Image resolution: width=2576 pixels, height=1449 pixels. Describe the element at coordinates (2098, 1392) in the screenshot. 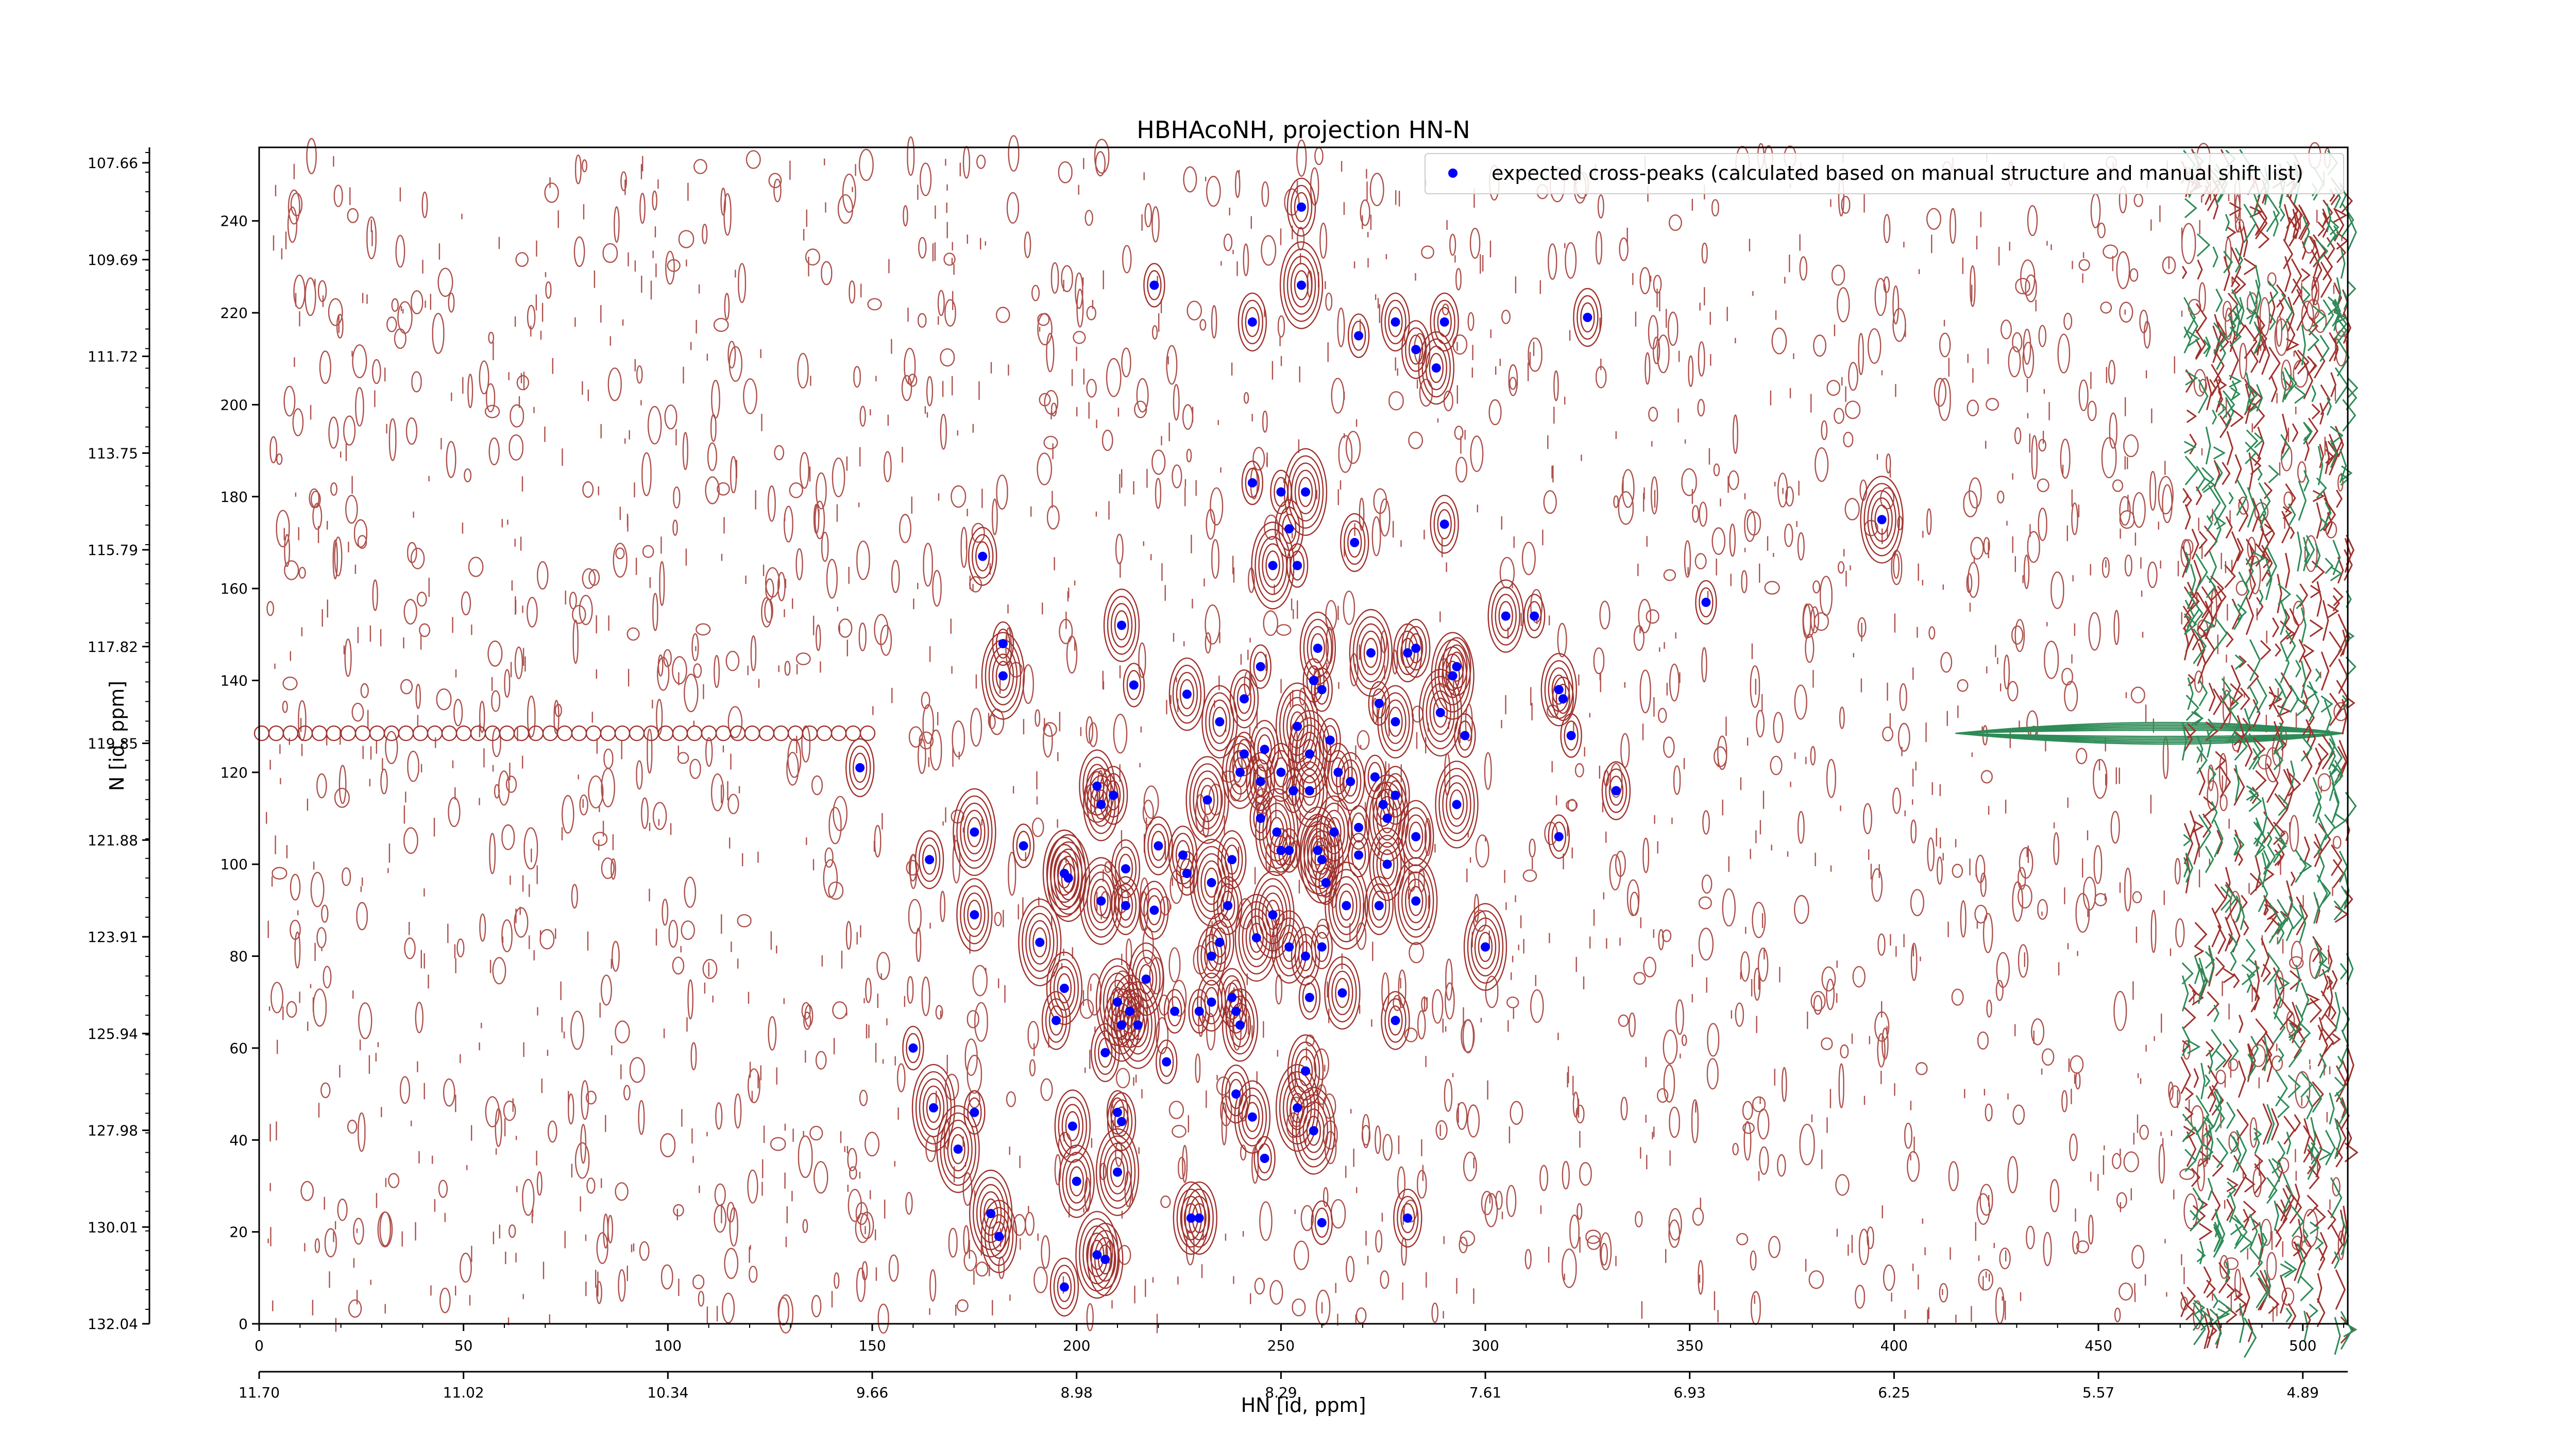

I see `x-ppm-tick-label: 5.57` at that location.